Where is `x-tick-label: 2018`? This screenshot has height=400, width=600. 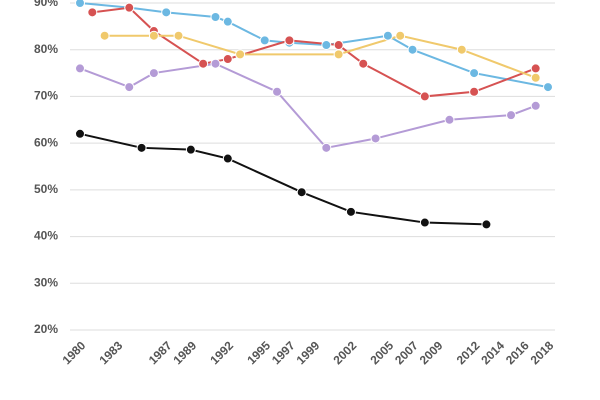
x-tick-label: 2018 is located at coordinates (542, 352).